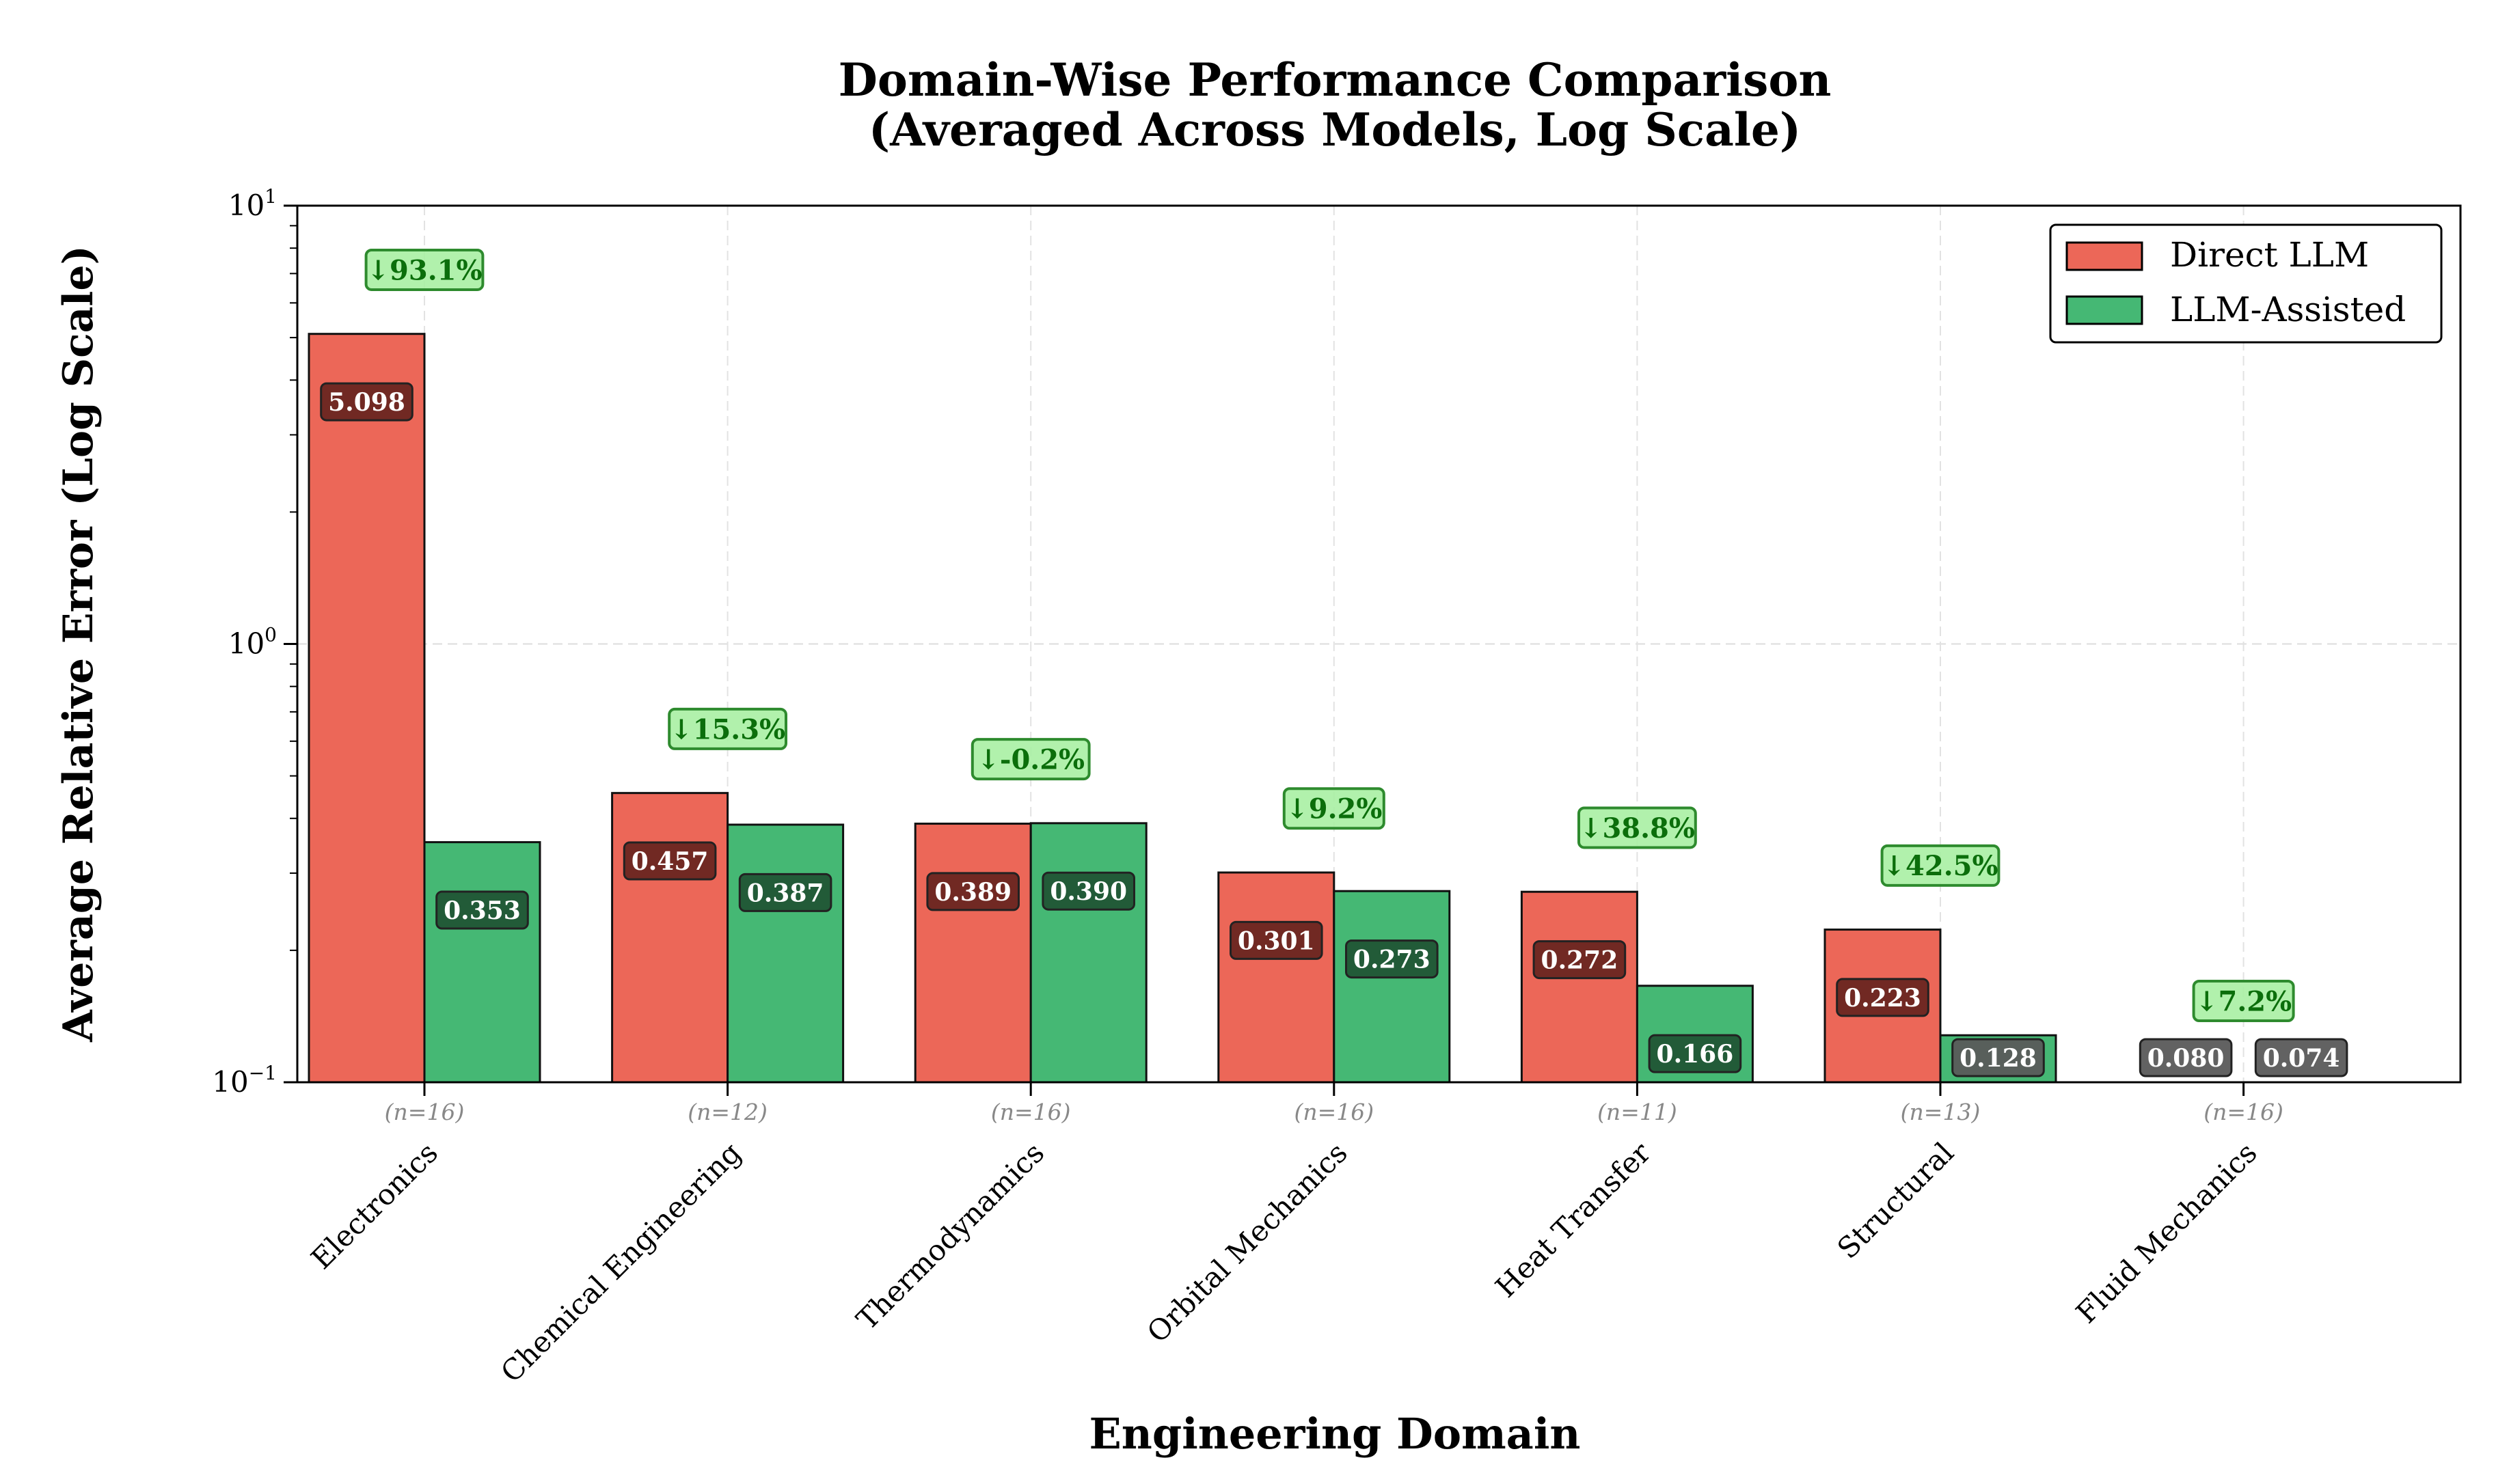  I want to click on improvement-label: ↓42.5%, so click(1940, 865).